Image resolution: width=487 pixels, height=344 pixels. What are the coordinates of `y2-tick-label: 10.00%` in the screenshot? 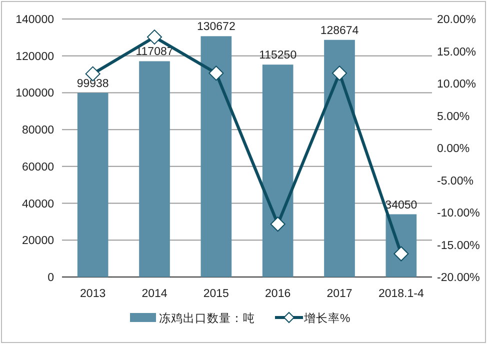 It's located at (456, 84).